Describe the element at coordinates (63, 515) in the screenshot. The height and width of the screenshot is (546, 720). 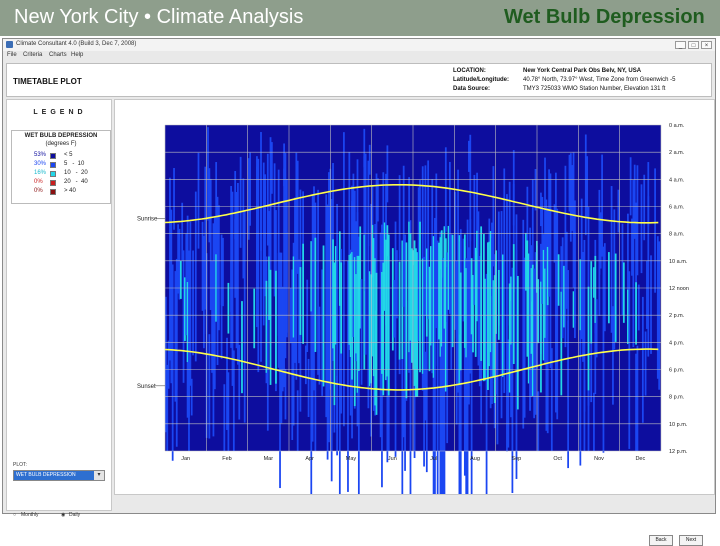
I see `daily-radio-icon: ◉` at that location.